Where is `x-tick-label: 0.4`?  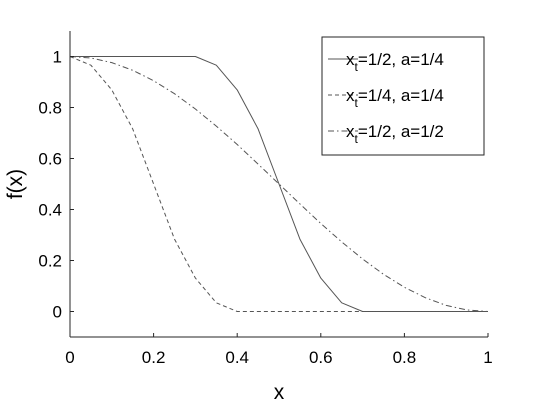
x-tick-label: 0.4 is located at coordinates (237, 357).